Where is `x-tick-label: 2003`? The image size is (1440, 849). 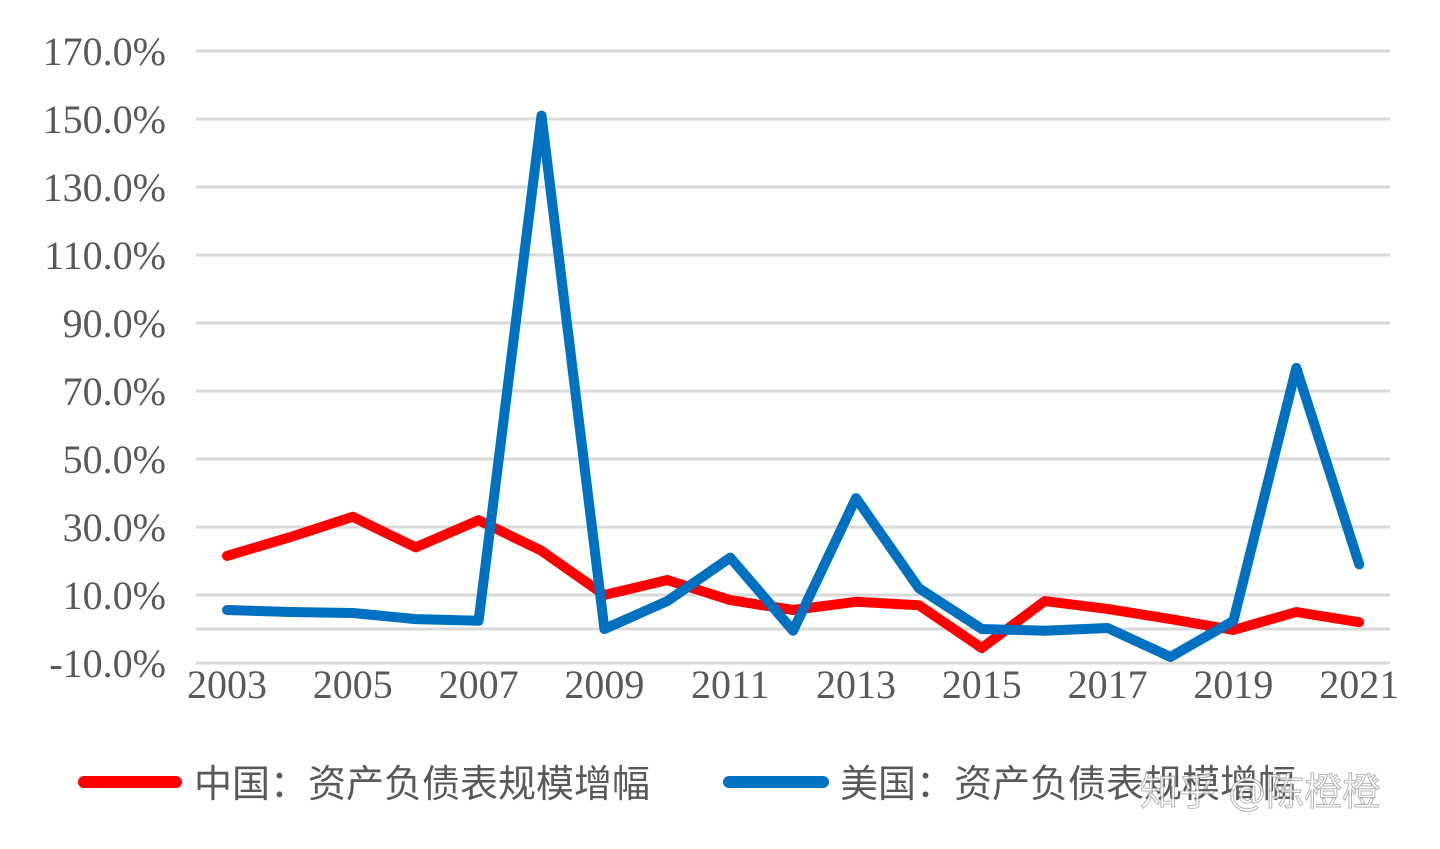 x-tick-label: 2003 is located at coordinates (227, 684).